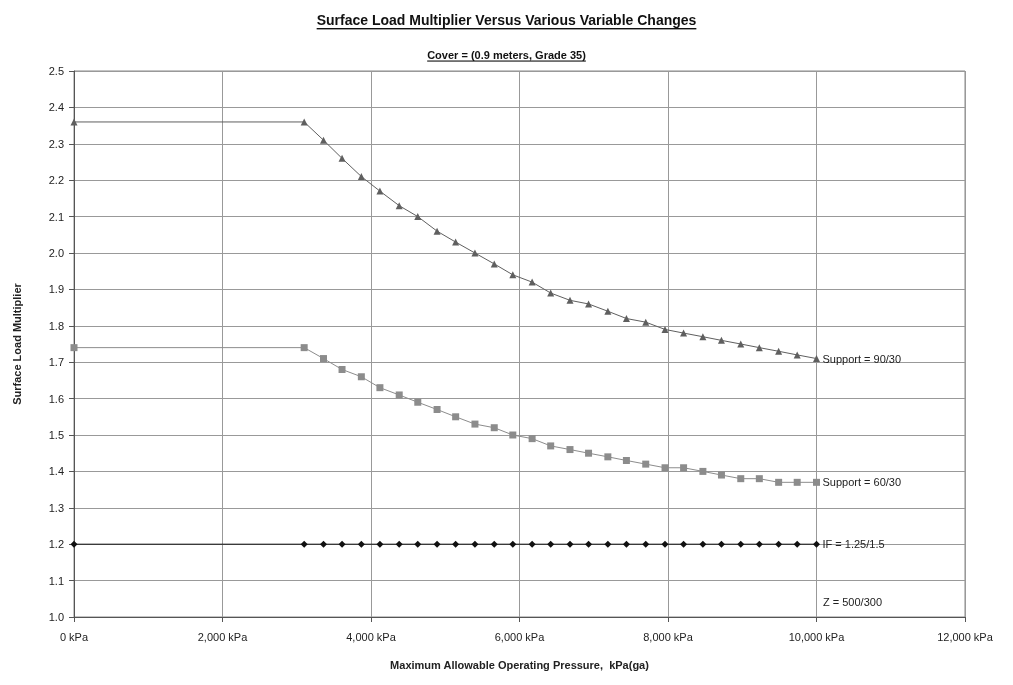 This screenshot has width=1013, height=685. Describe the element at coordinates (56, 107) in the screenshot. I see `y-tick-label: 2.4` at that location.